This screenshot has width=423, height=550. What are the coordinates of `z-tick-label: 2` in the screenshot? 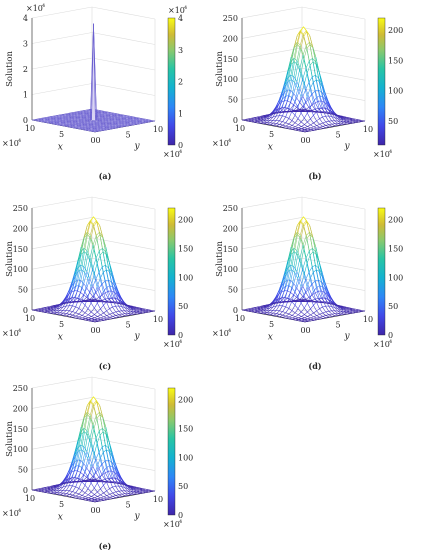 It's located at (25, 69).